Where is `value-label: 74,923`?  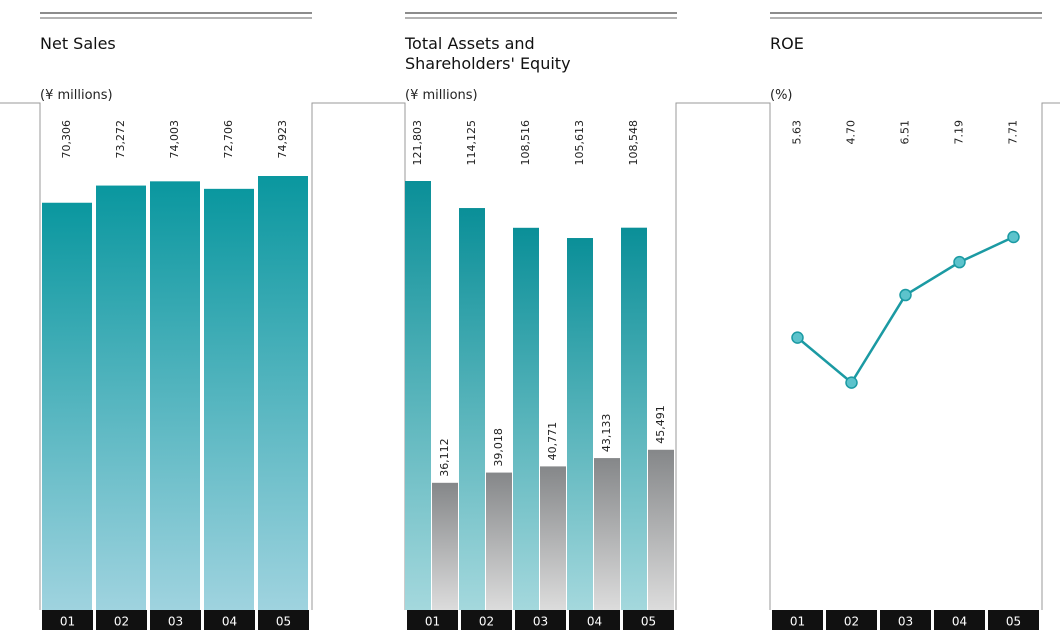
value-label: 74,923 is located at coordinates (282, 139).